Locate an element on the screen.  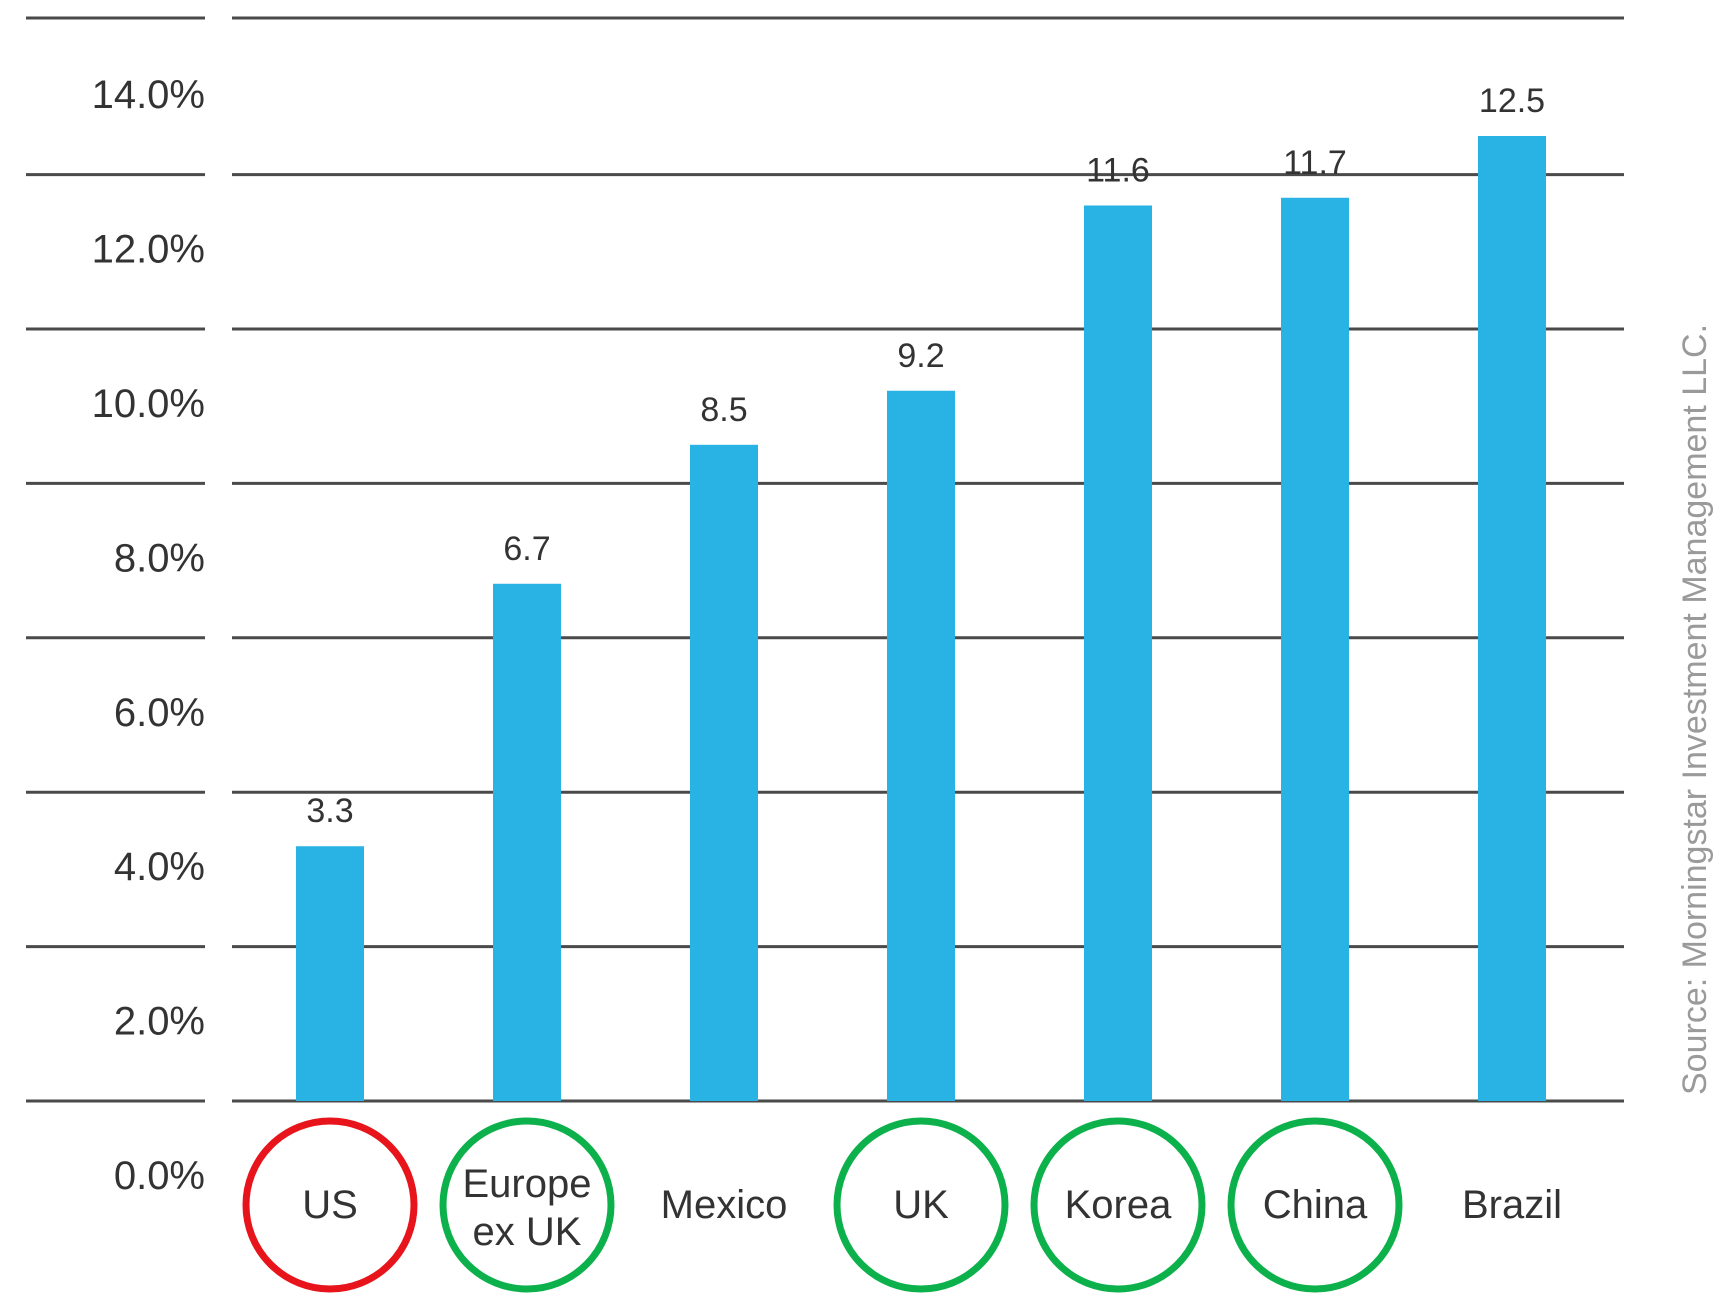
y-tick-label: 0.0% is located at coordinates (159, 1176).